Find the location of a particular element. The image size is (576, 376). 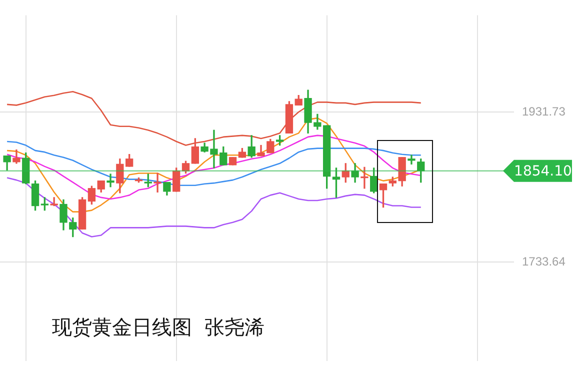

y-tick-label: 1733.64 is located at coordinates (544, 261).